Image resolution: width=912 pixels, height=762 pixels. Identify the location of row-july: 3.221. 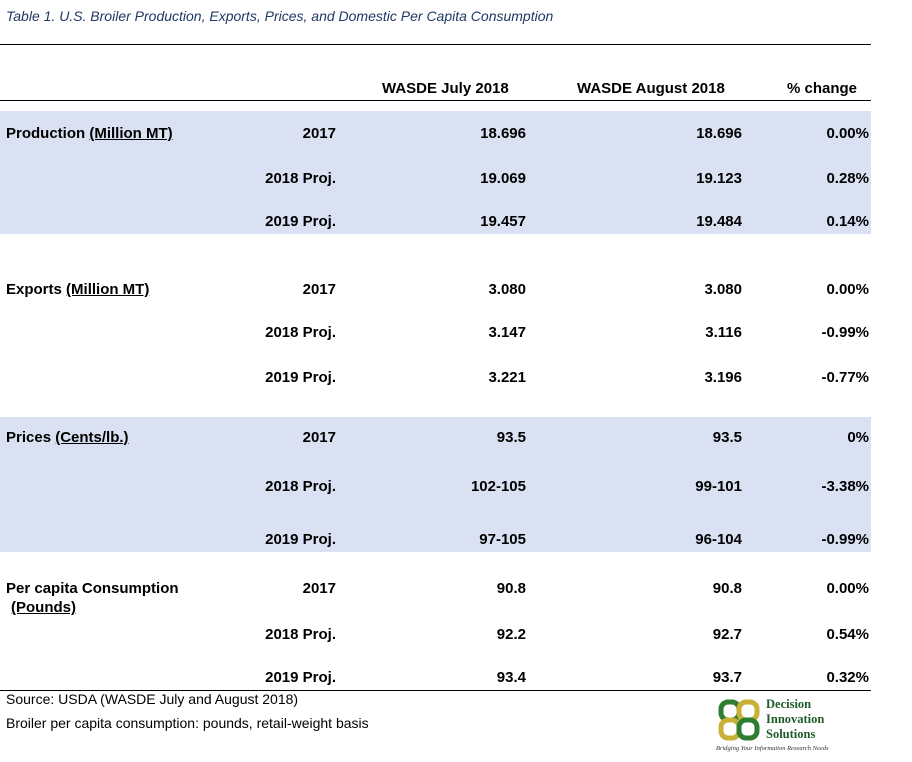
(507, 377).